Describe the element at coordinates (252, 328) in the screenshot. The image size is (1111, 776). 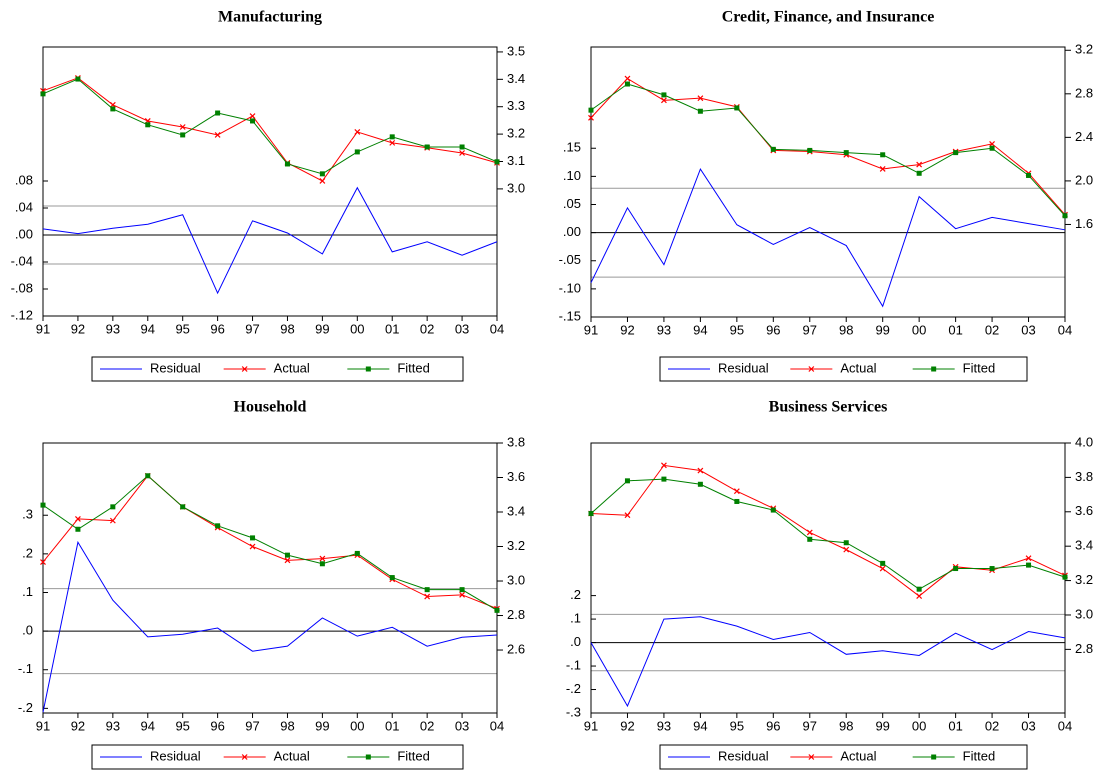
I see `x-tick-label: 97` at that location.